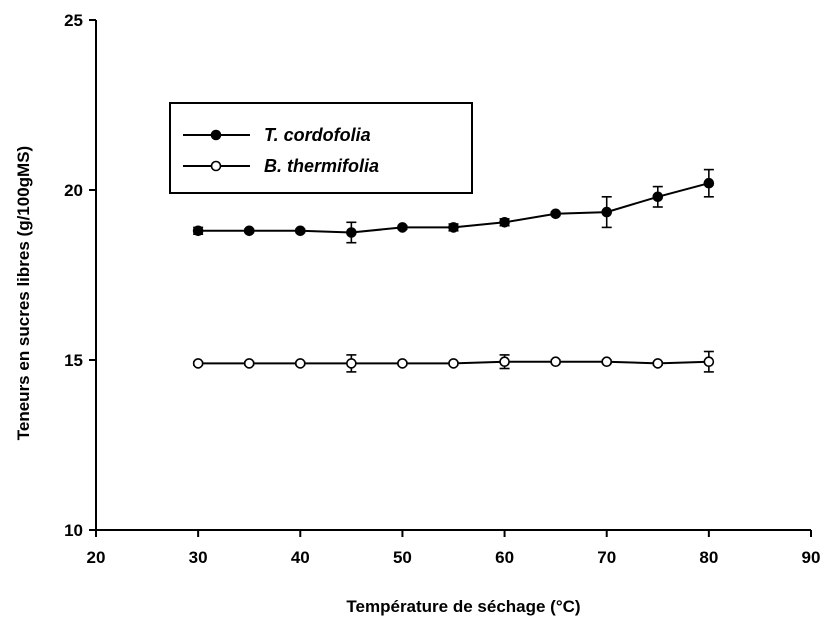 This screenshot has width=825, height=624. Describe the element at coordinates (300, 557) in the screenshot. I see `x-tick-label: 40` at that location.